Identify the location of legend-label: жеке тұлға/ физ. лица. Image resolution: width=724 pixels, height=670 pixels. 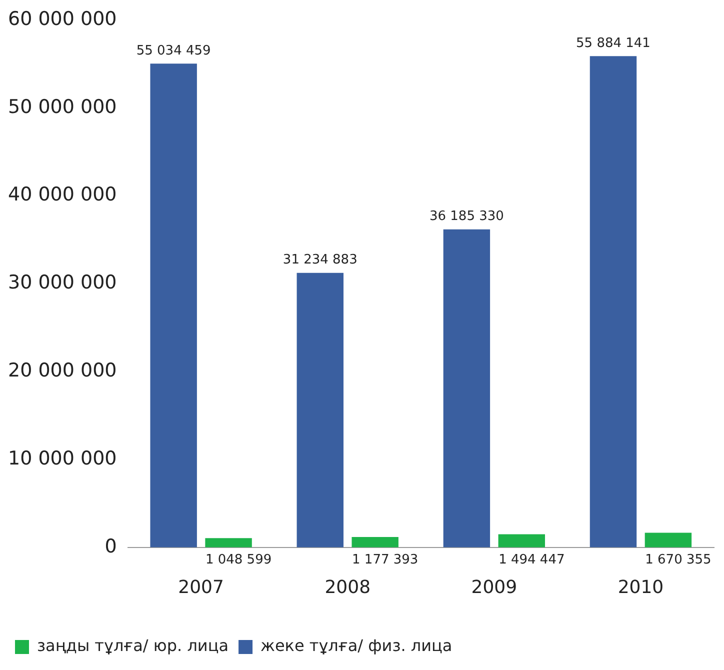
(356, 646).